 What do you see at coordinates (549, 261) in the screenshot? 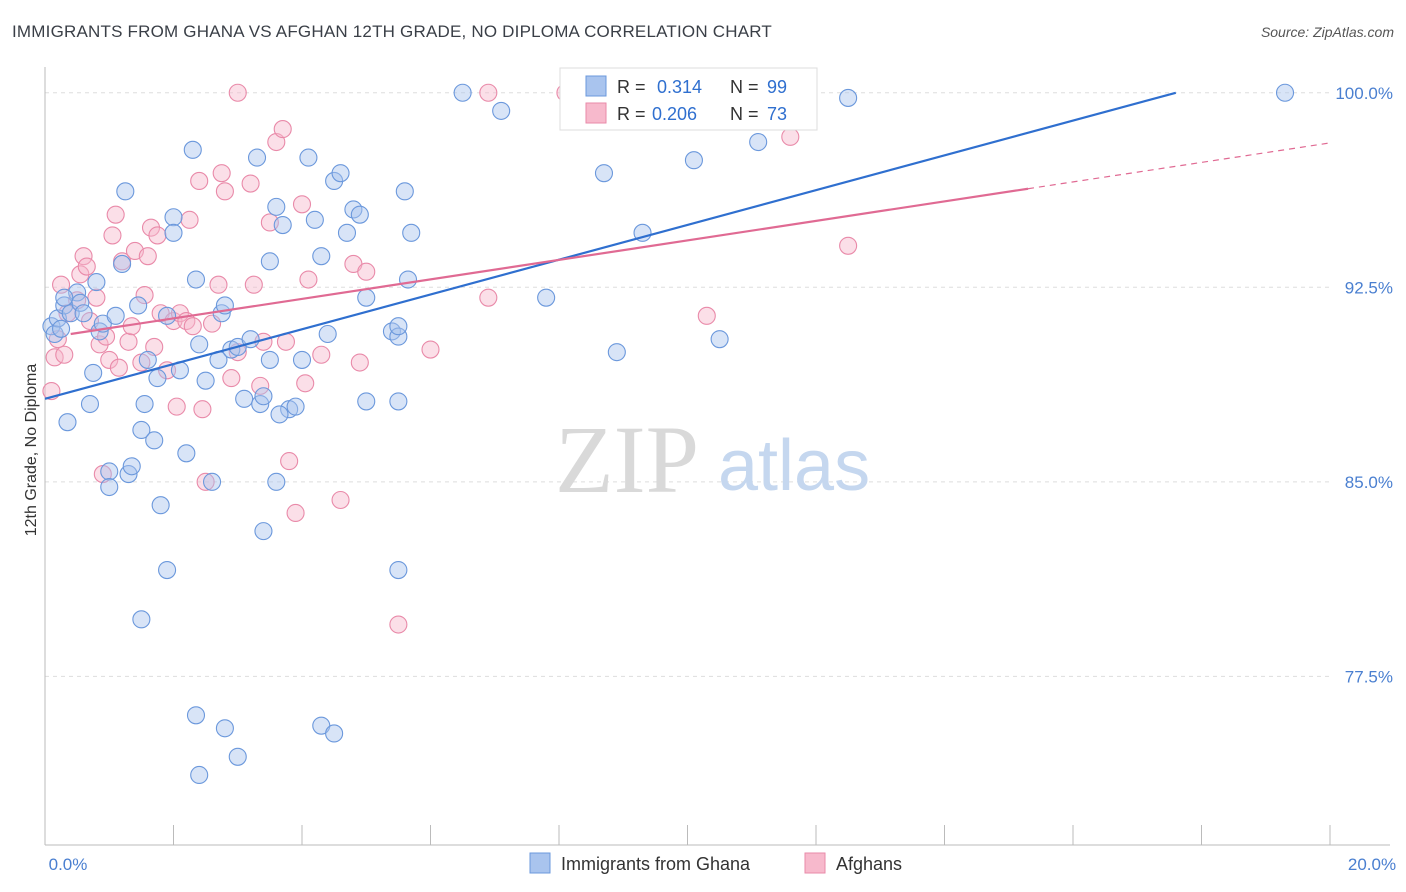
I see `afghans-trend-line` at bounding box center [549, 261].